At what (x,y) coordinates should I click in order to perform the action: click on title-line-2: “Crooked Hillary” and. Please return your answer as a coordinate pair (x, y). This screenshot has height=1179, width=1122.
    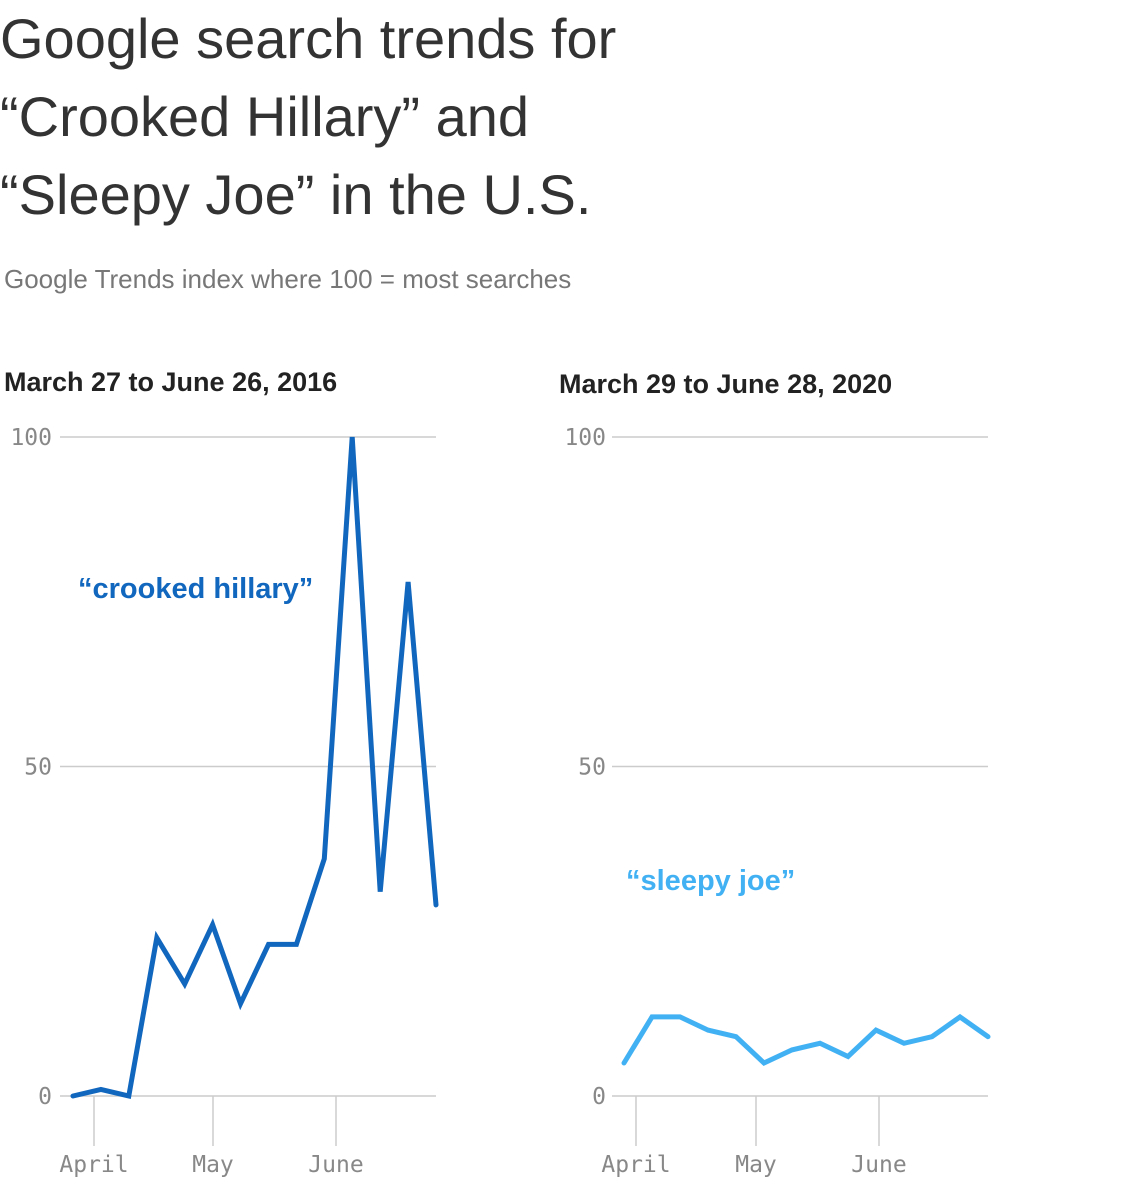
    Looking at the image, I should click on (265, 116).